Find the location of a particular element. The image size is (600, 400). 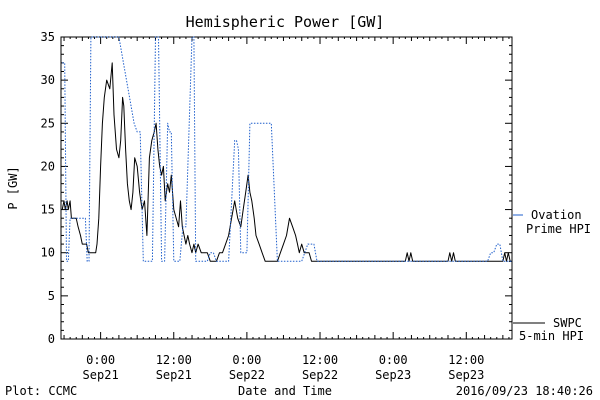

legend-ovation-label-2: Prime HPI is located at coordinates (558, 229).